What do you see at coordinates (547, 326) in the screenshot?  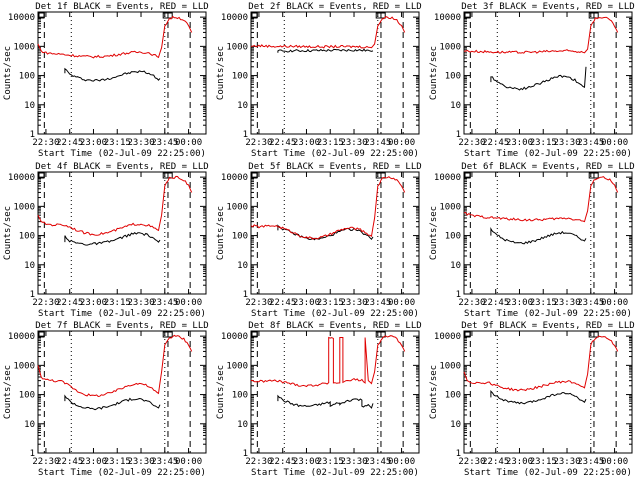 I see `chart-title: Det 9f BLACK = Events, RED = LLD` at bounding box center [547, 326].